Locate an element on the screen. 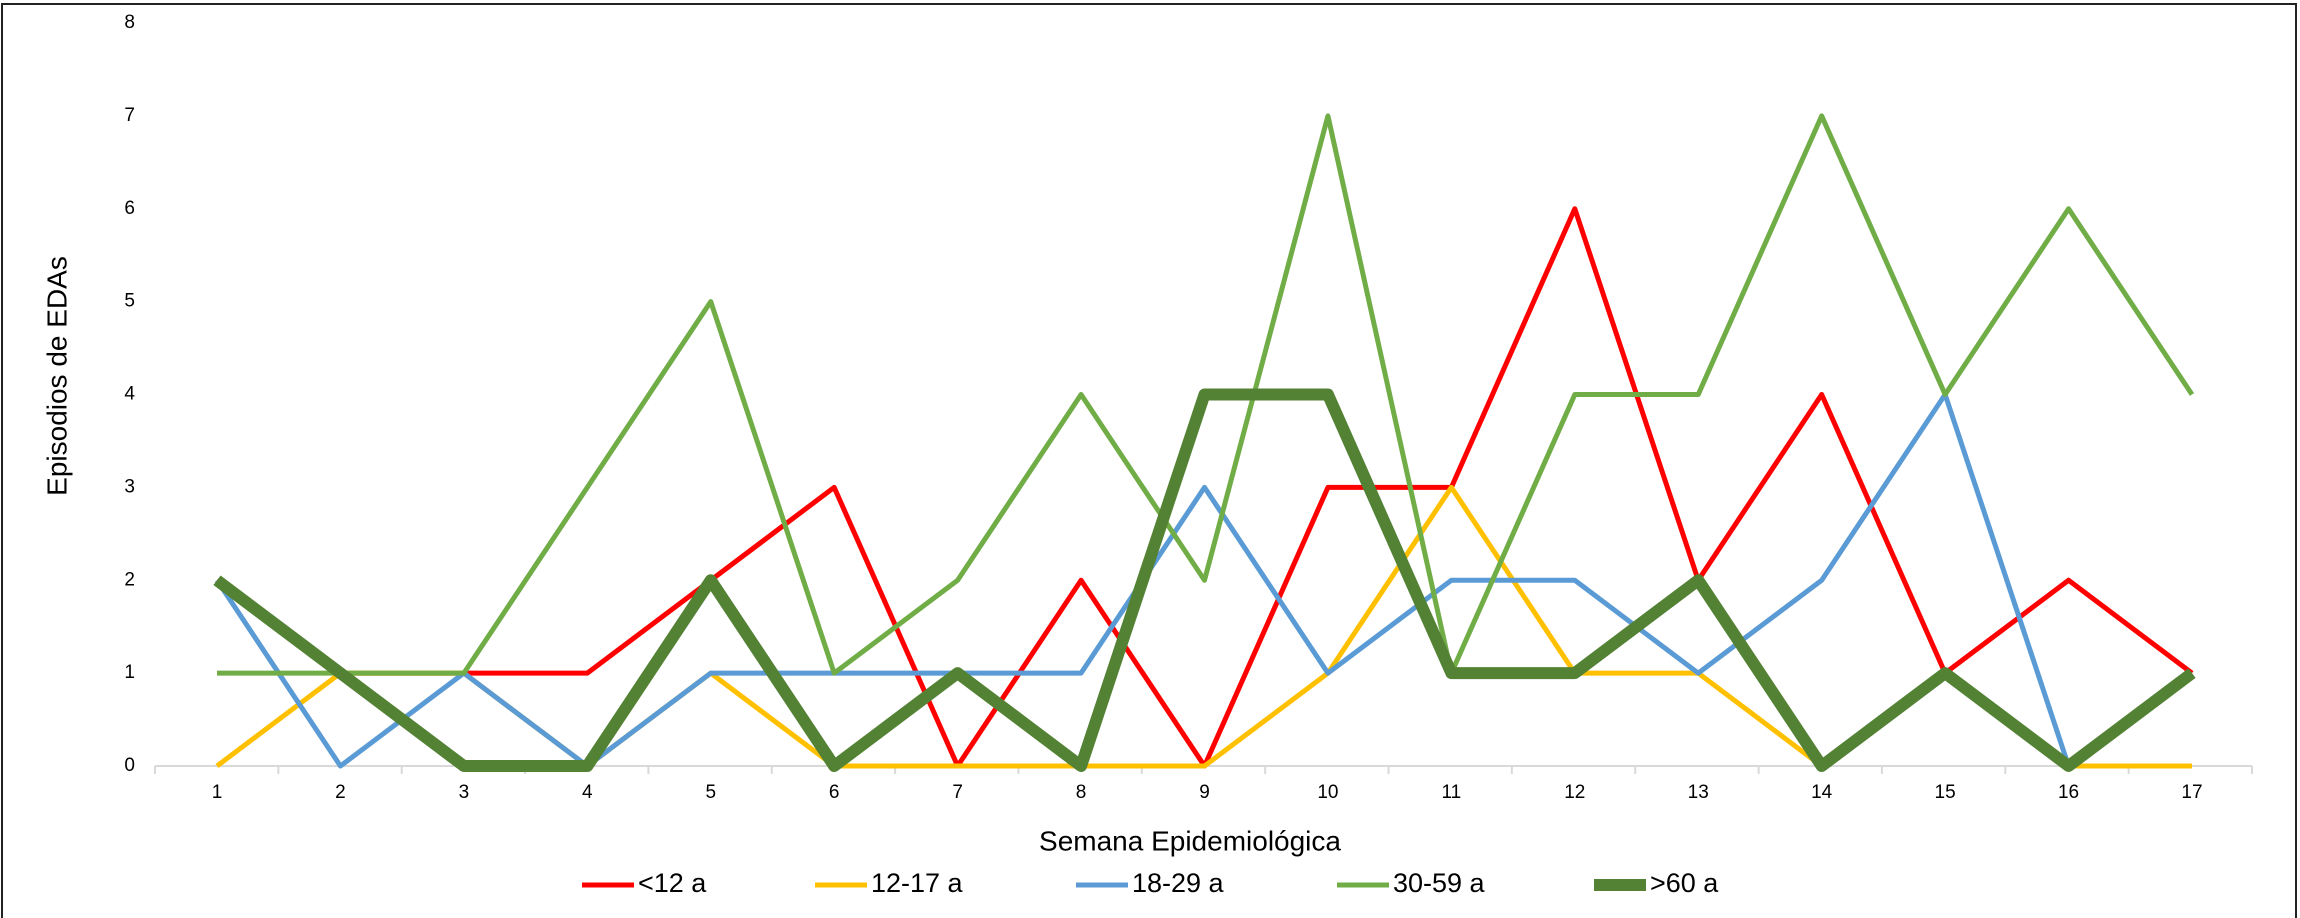 The image size is (2300, 918). x-tick-label: 17 is located at coordinates (2191, 792).